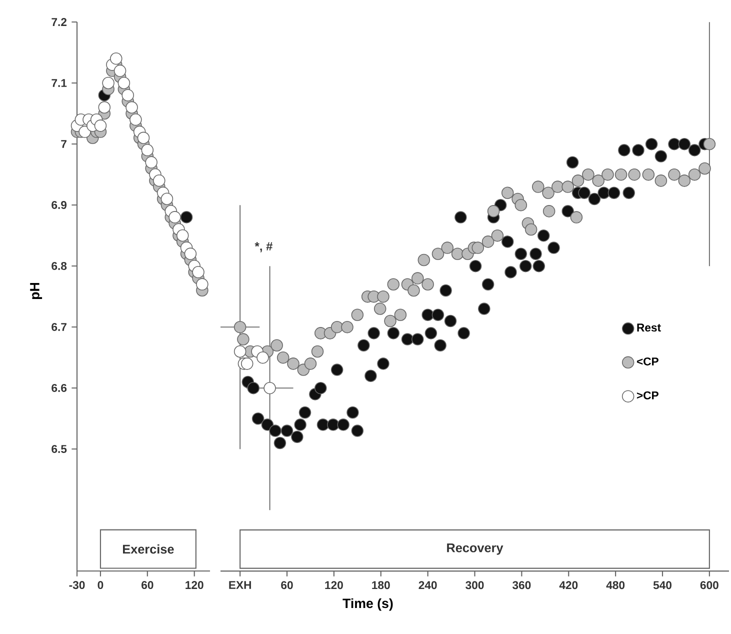 This screenshot has height=634, width=731. Describe the element at coordinates (240, 585) in the screenshot. I see `x-tick-label: EXH` at that location.